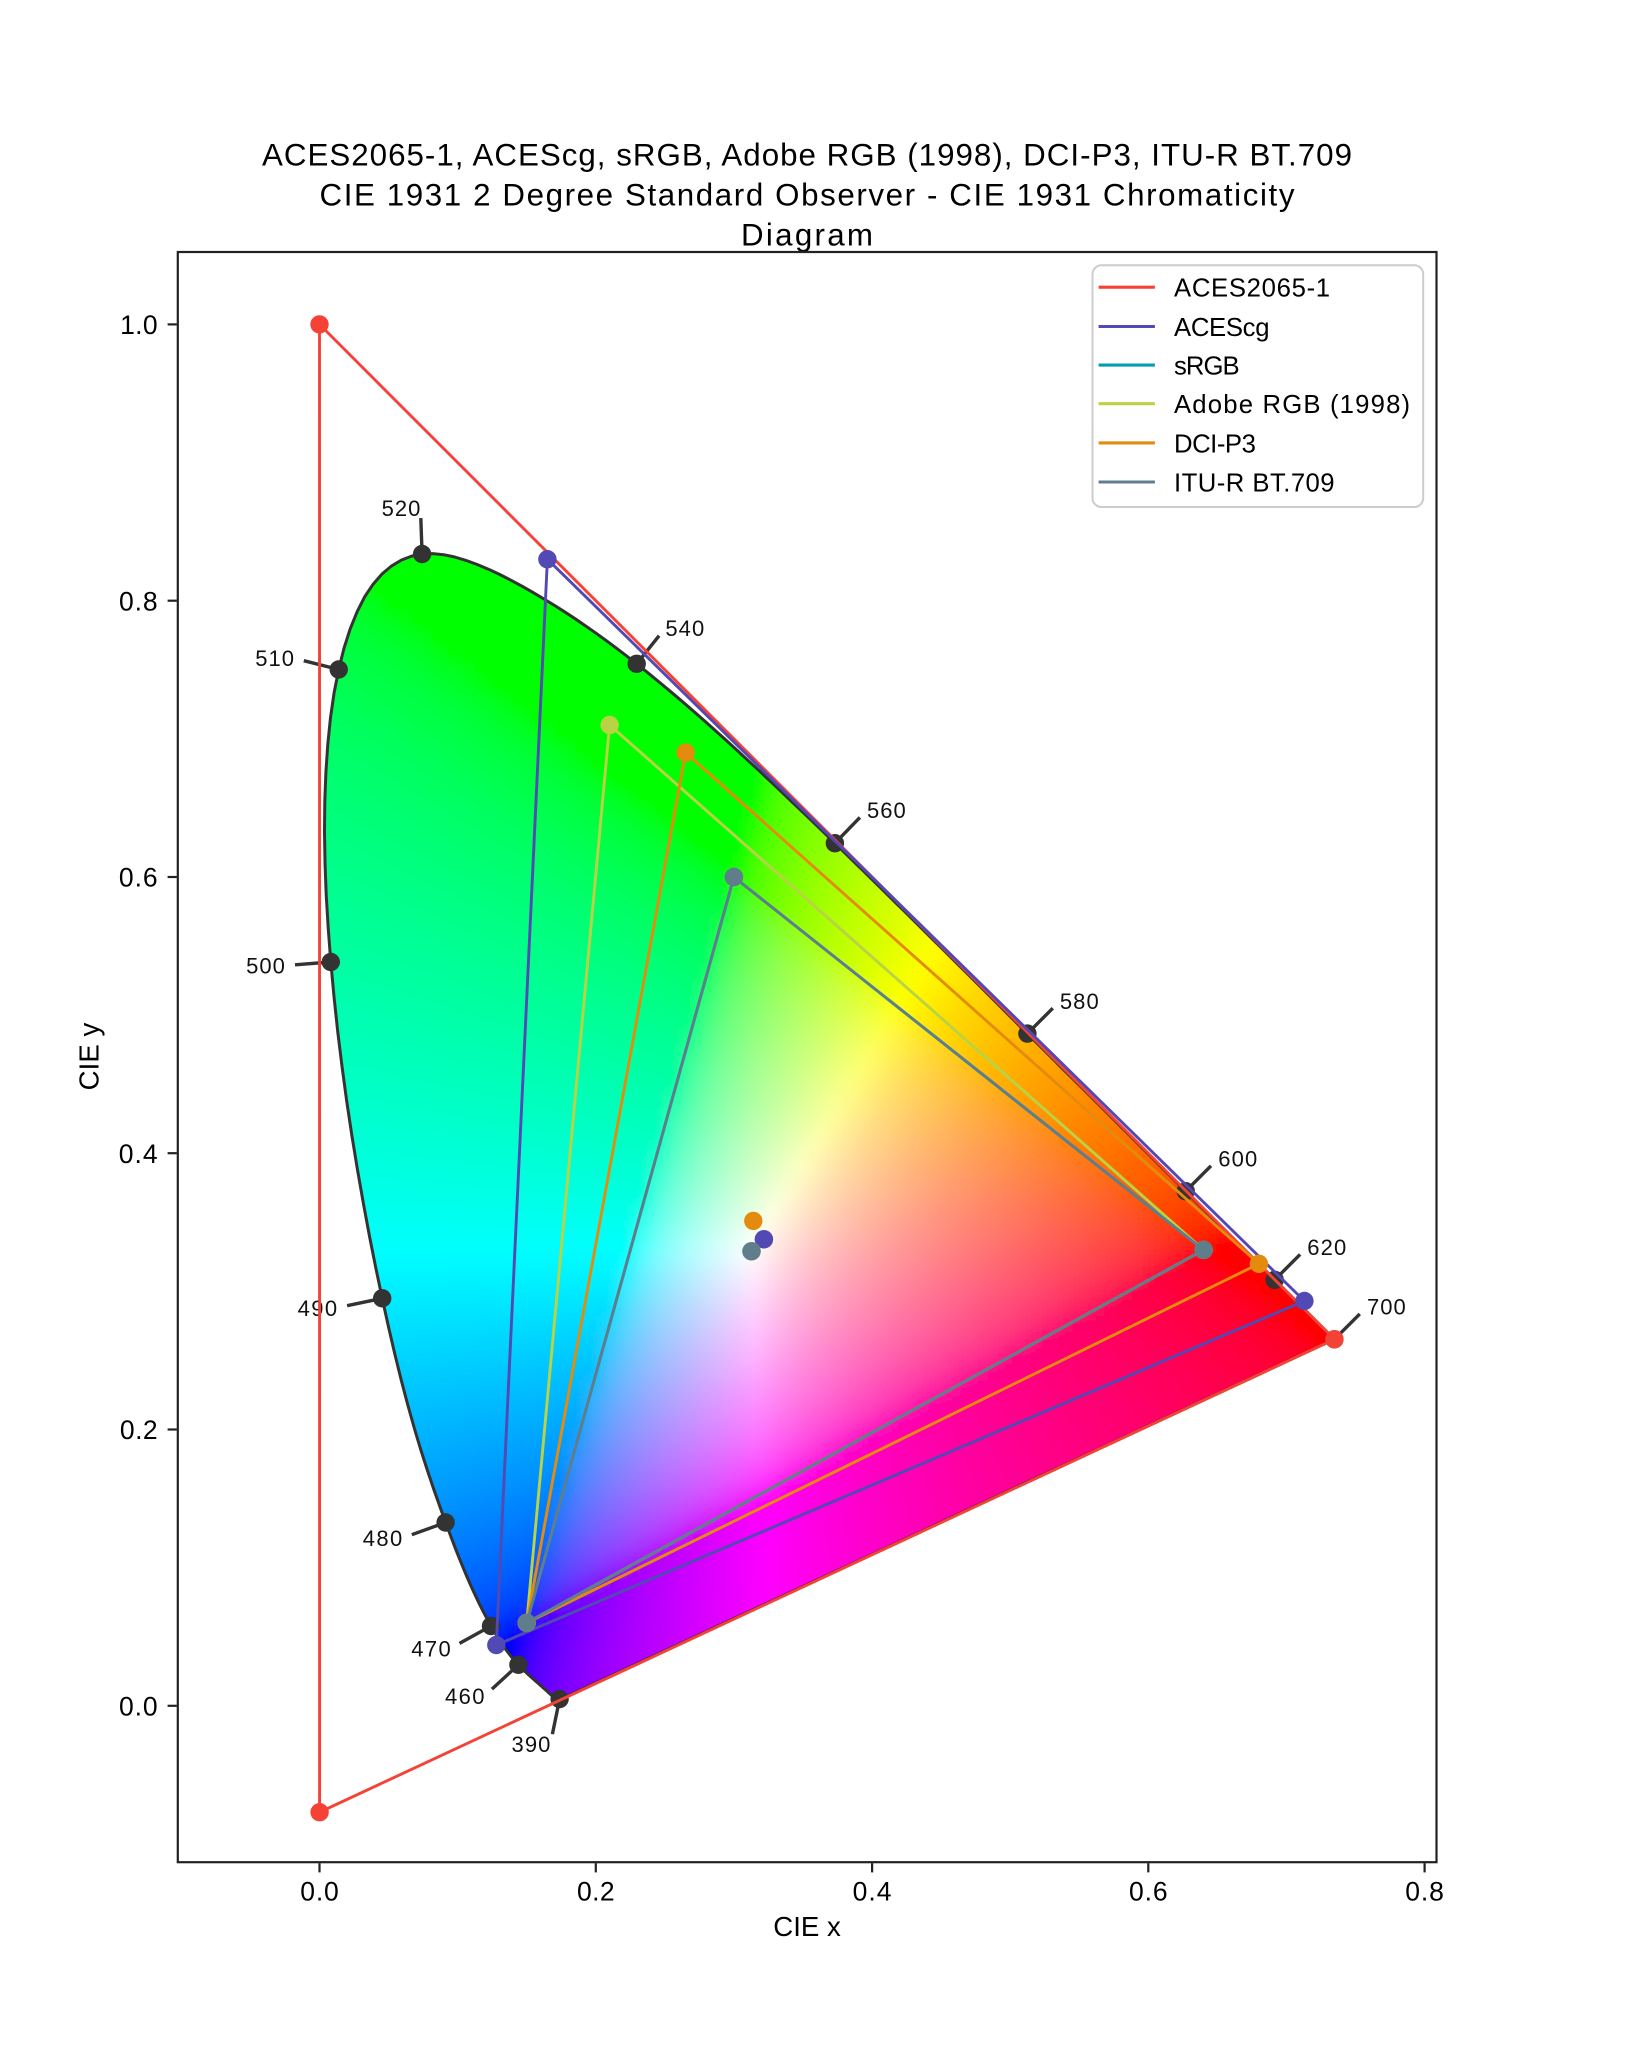 Image resolution: width=1630 pixels, height=2048 pixels. What do you see at coordinates (531, 1744) in the screenshot?
I see `svg-text: 390` at bounding box center [531, 1744].